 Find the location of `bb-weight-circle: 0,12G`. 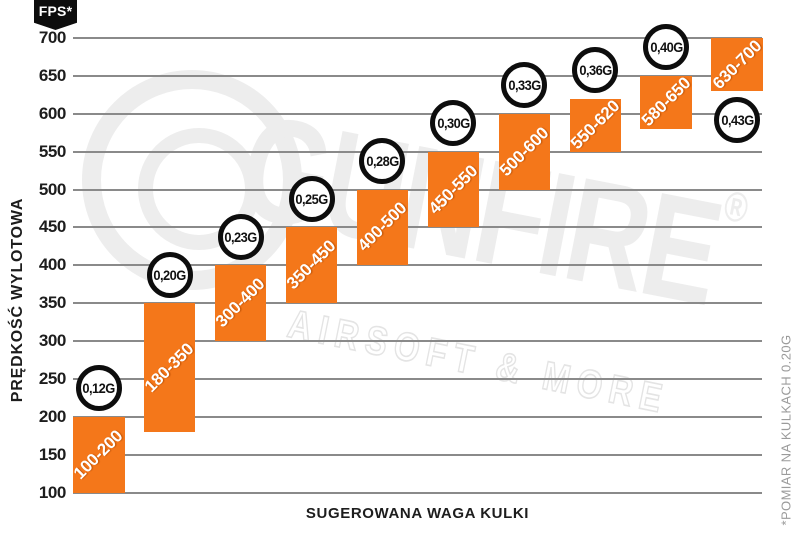

bb-weight-circle: 0,12G is located at coordinates (98, 388).